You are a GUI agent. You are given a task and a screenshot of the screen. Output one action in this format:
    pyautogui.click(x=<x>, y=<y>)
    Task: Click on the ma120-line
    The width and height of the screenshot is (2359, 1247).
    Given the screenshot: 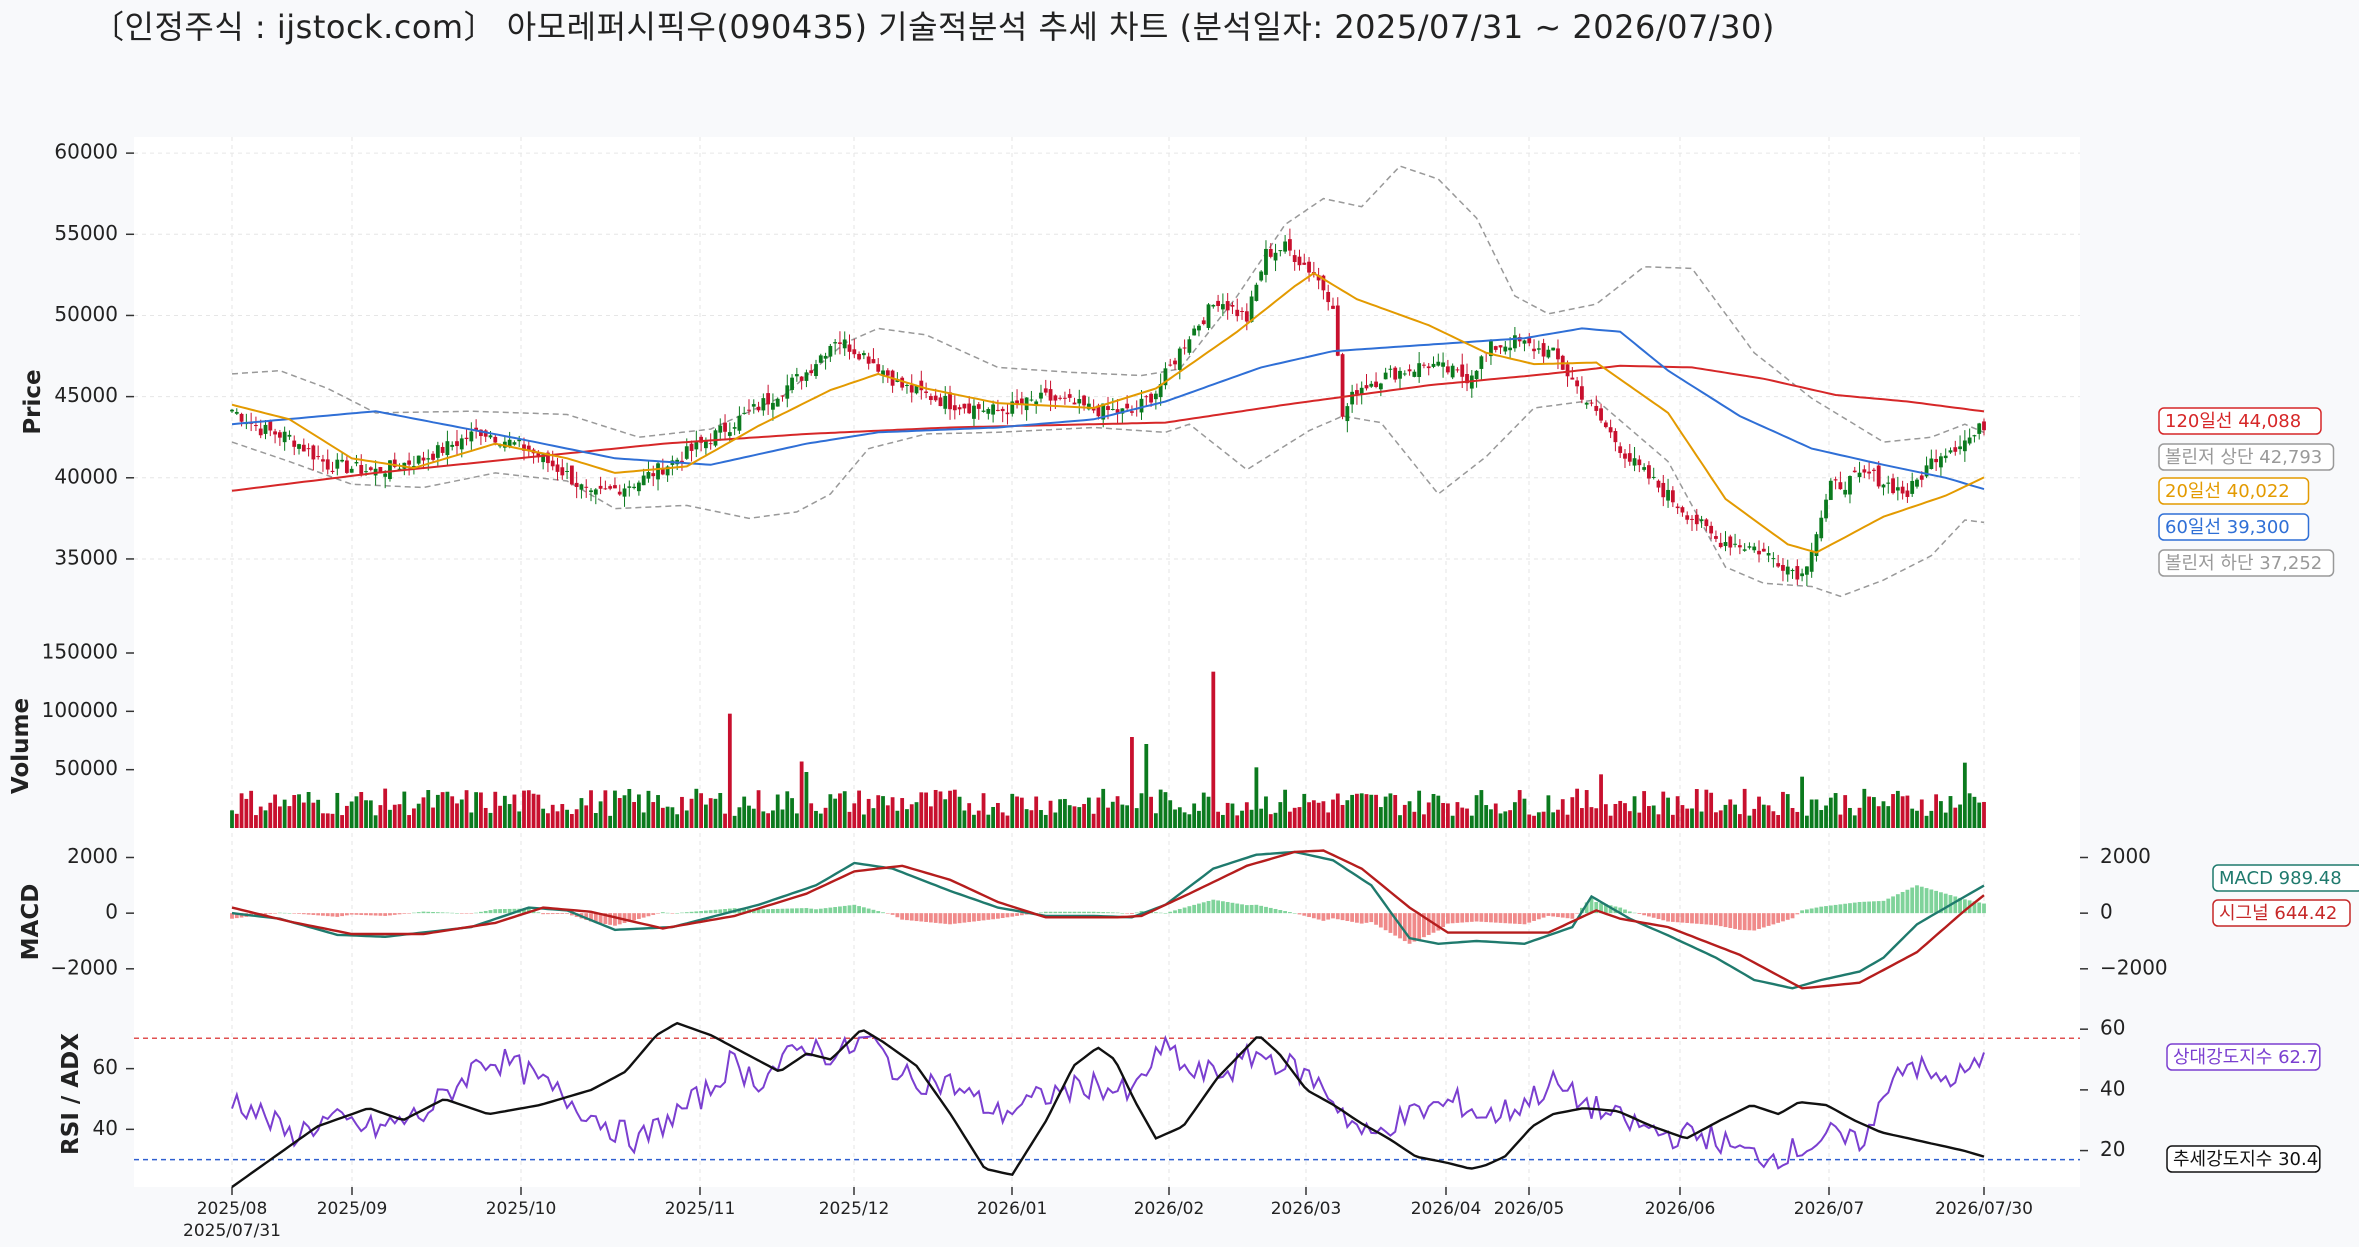 What is the action you would take?
    pyautogui.click(x=1108, y=428)
    